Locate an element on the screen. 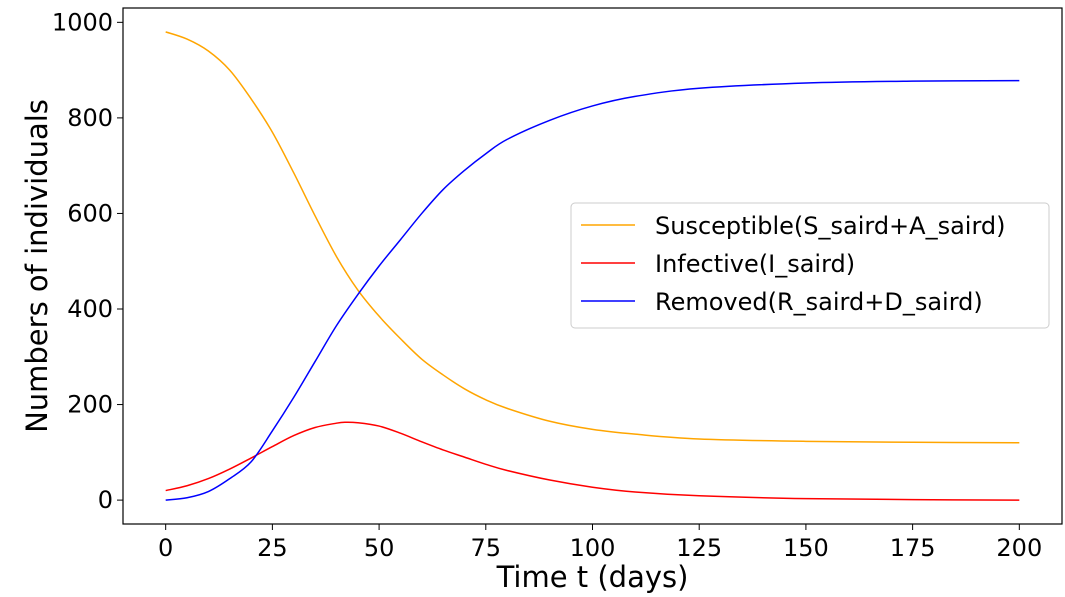  y-tick-label: 600 is located at coordinates (90, 213).